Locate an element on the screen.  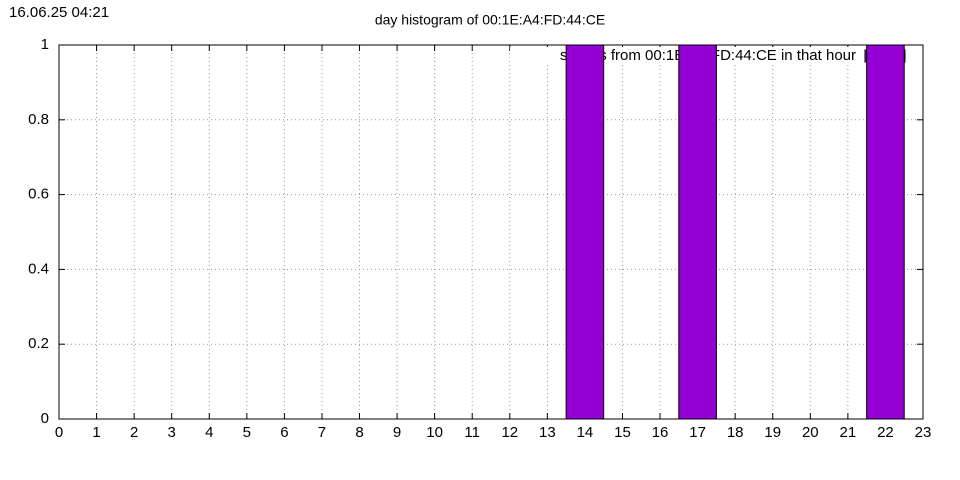
x-tick-label: 17 is located at coordinates (697, 432).